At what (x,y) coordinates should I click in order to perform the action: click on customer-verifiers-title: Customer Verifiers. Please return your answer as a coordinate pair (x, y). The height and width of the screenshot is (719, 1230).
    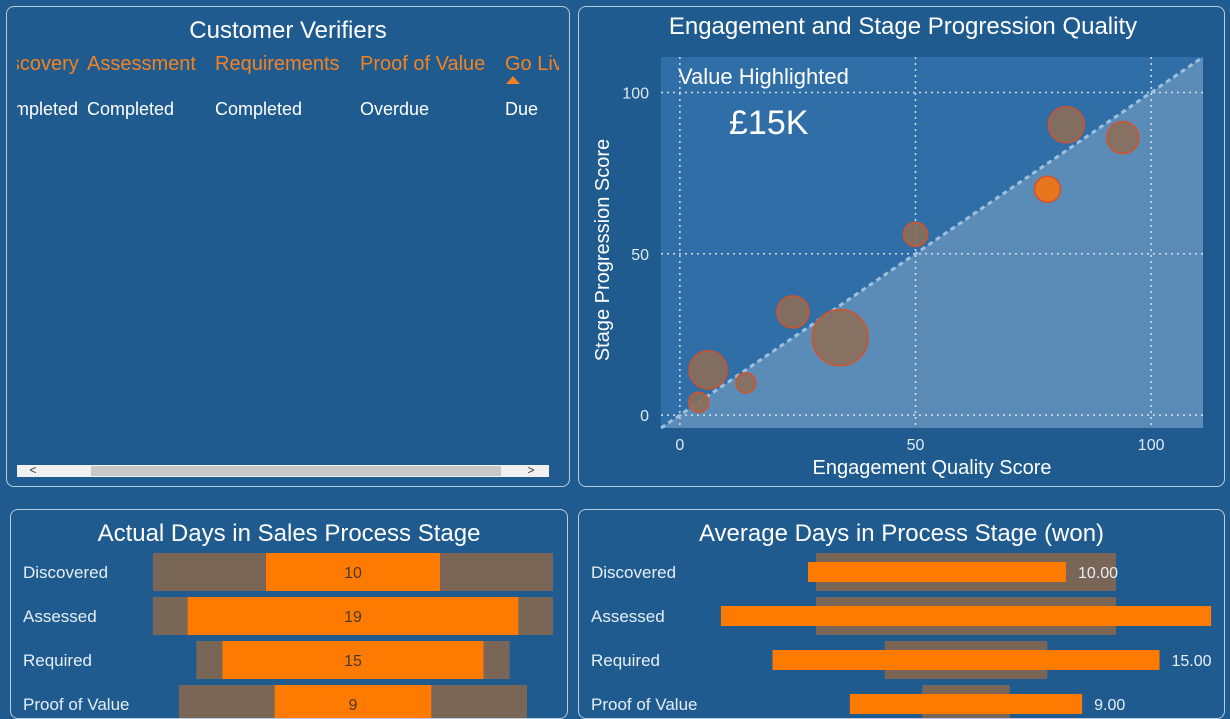
    Looking at the image, I should click on (288, 30).